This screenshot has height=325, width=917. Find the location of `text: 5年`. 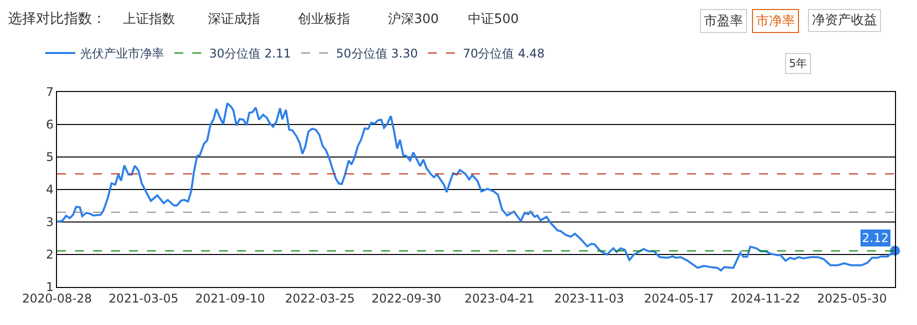

text: 5年 is located at coordinates (798, 63).